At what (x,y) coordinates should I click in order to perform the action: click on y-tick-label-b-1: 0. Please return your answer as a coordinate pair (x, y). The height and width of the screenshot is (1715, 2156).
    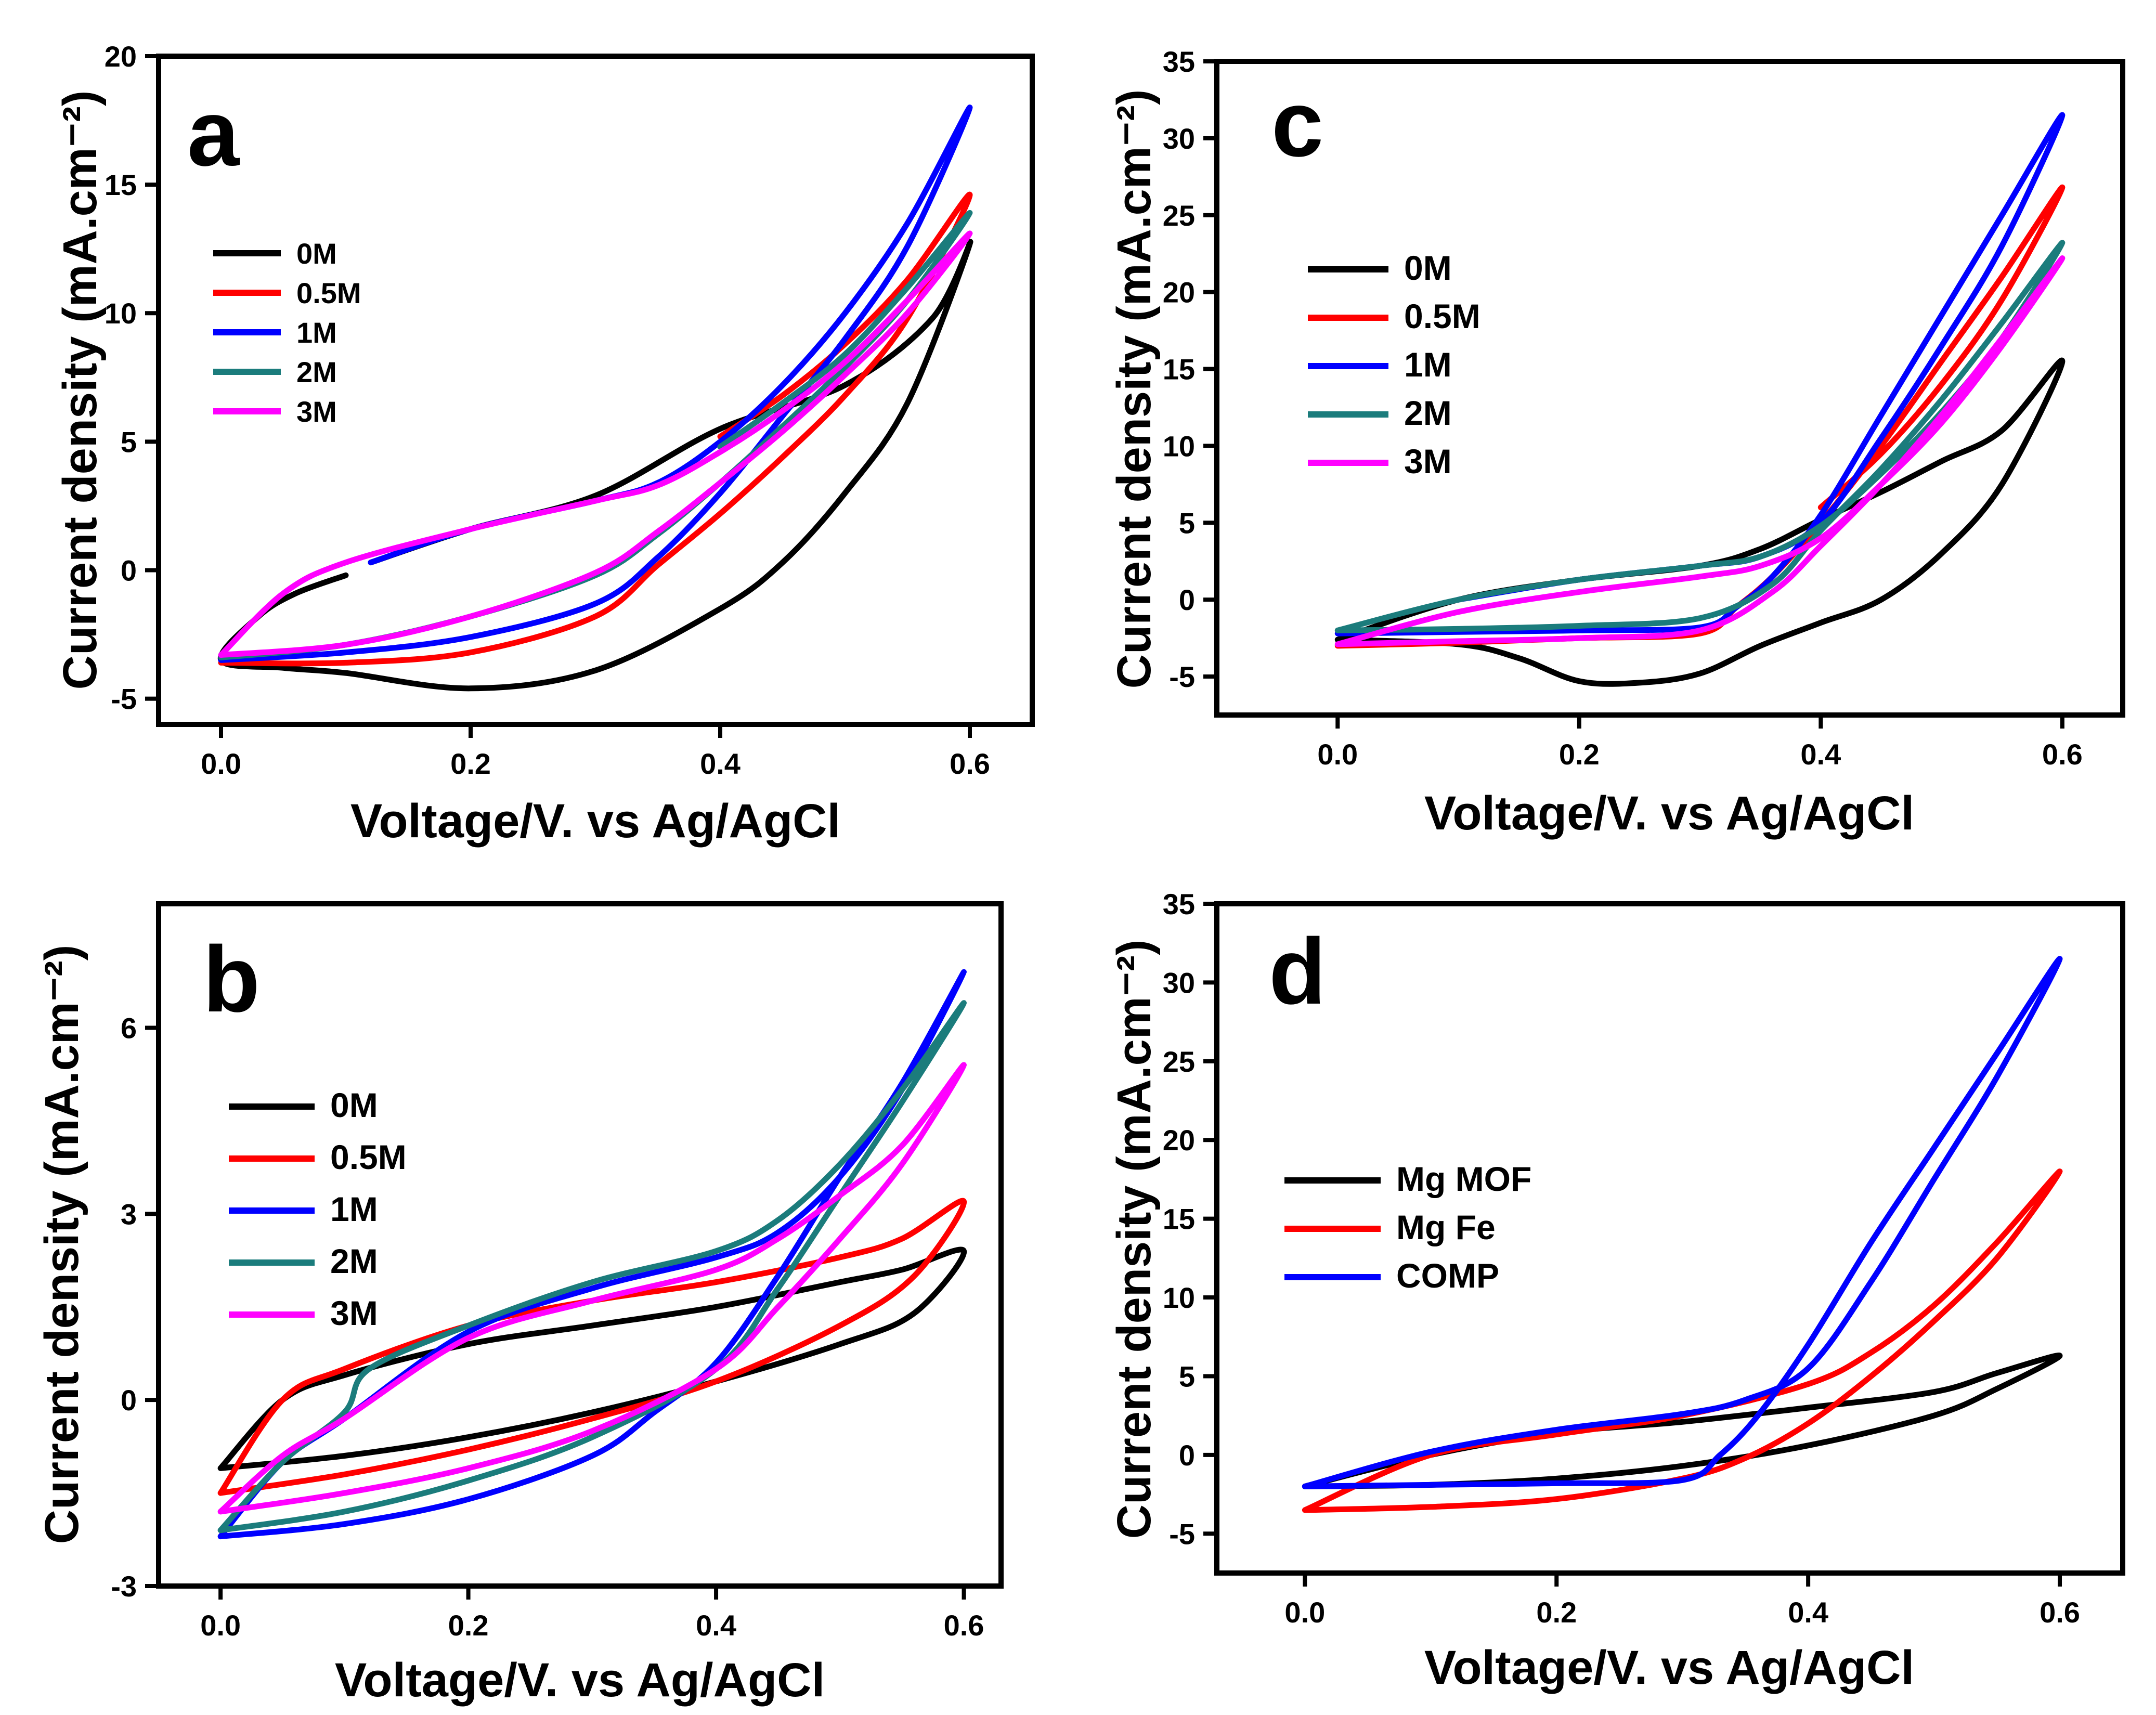
    Looking at the image, I should click on (129, 1400).